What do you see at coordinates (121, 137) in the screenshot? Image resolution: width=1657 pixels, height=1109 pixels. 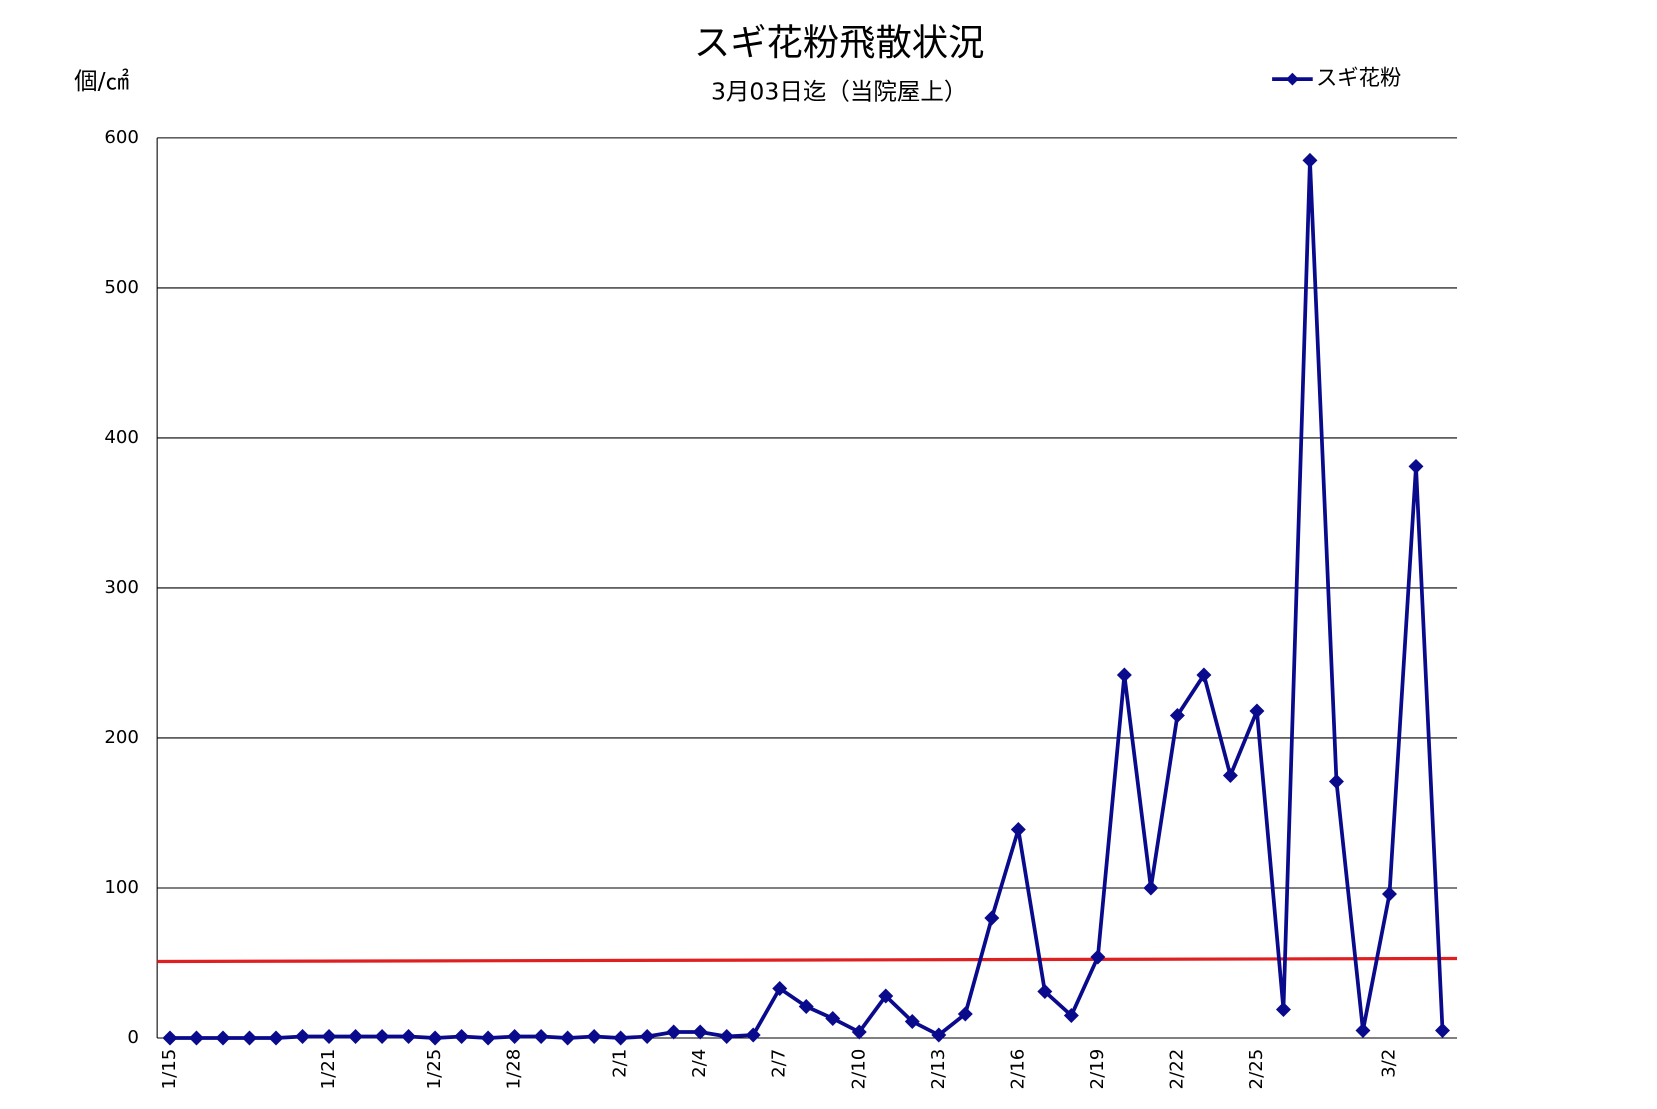 I see `y-tick-label: 600` at bounding box center [121, 137].